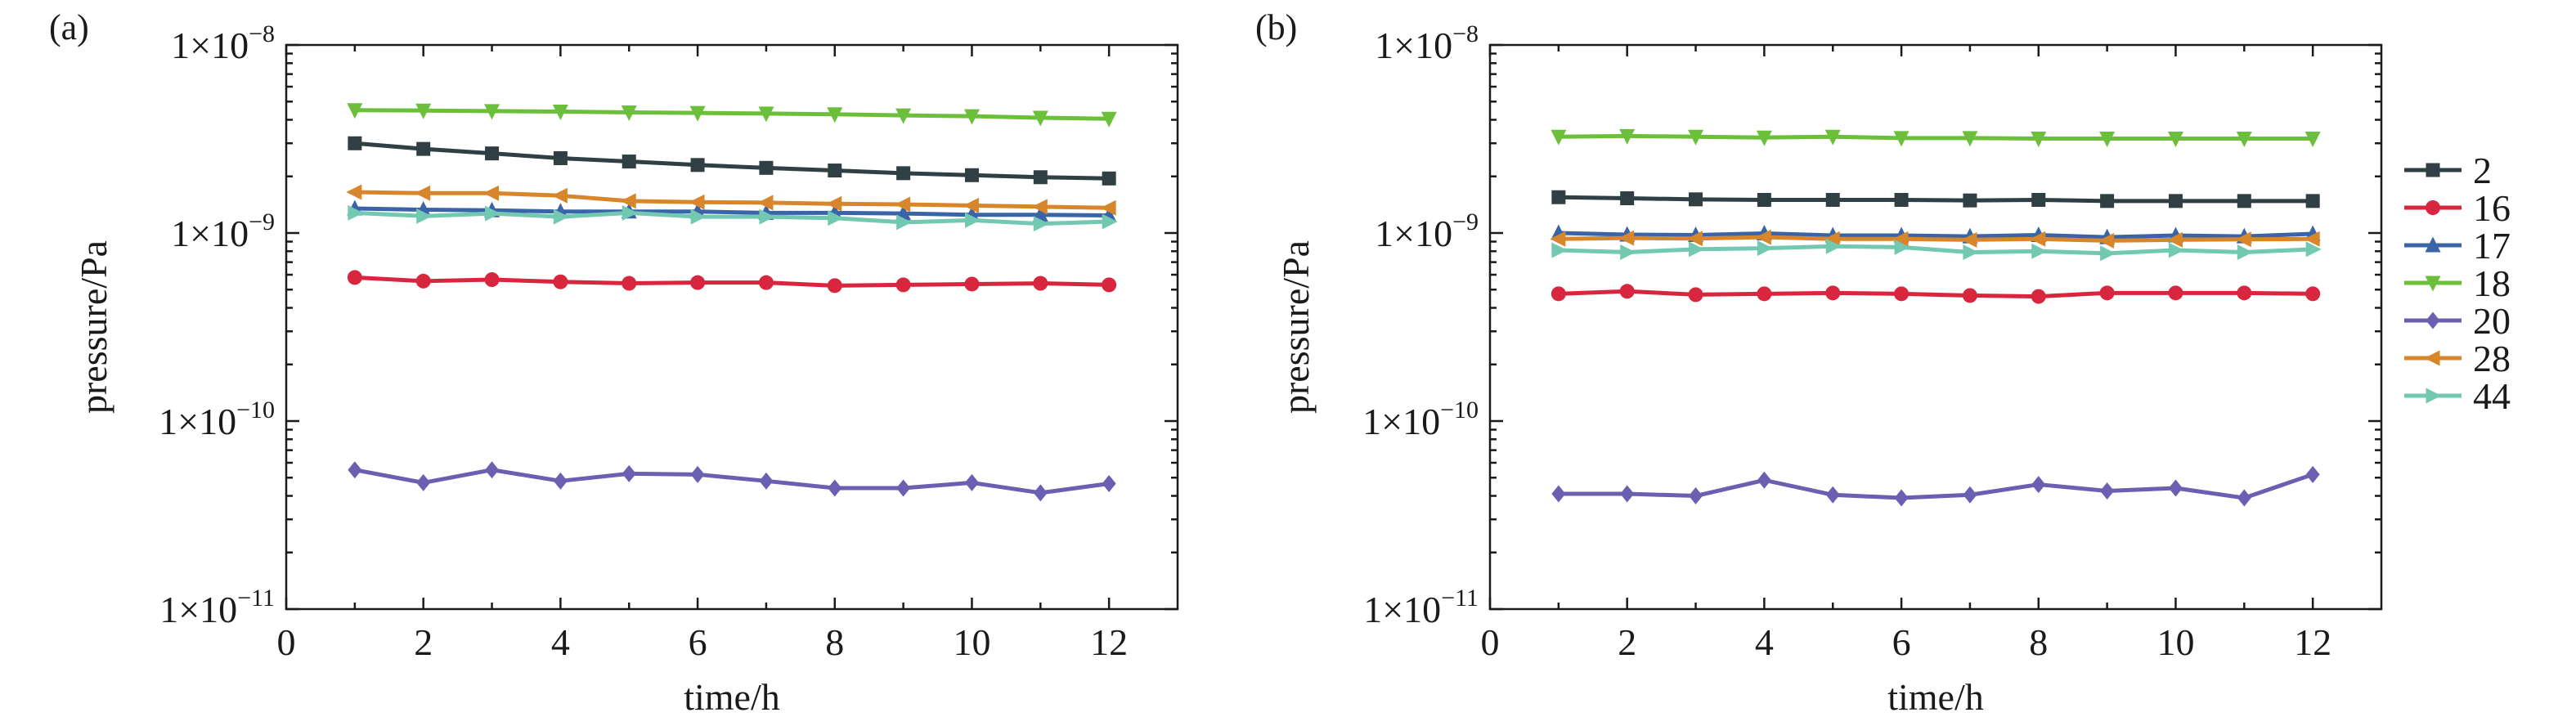  I want to click on point-series-17-legend, so click(2433, 244).